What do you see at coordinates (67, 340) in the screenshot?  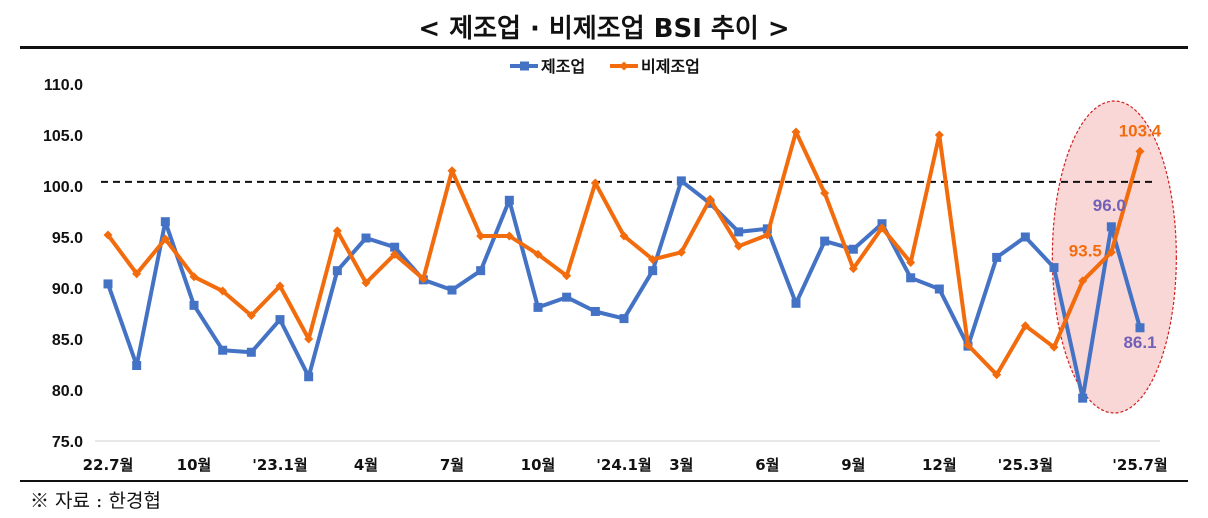 I see `y-tick-label: 85.0` at bounding box center [67, 340].